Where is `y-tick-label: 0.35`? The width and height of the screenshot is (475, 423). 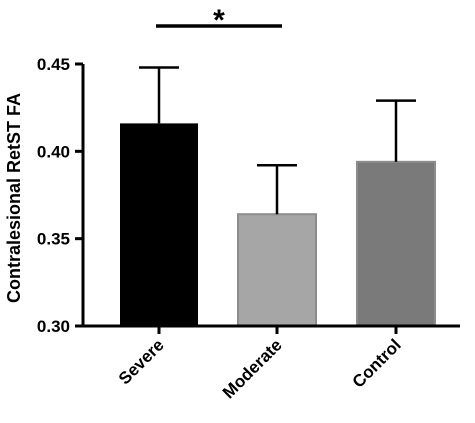 y-tick-label: 0.35 is located at coordinates (53, 239).